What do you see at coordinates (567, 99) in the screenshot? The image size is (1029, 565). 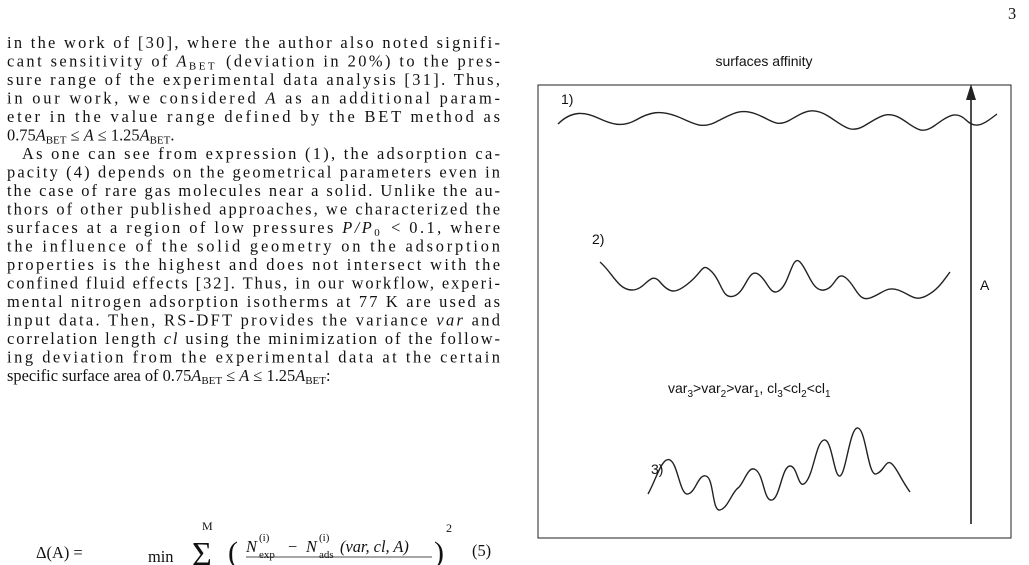 I see `label-1: 1)` at bounding box center [567, 99].